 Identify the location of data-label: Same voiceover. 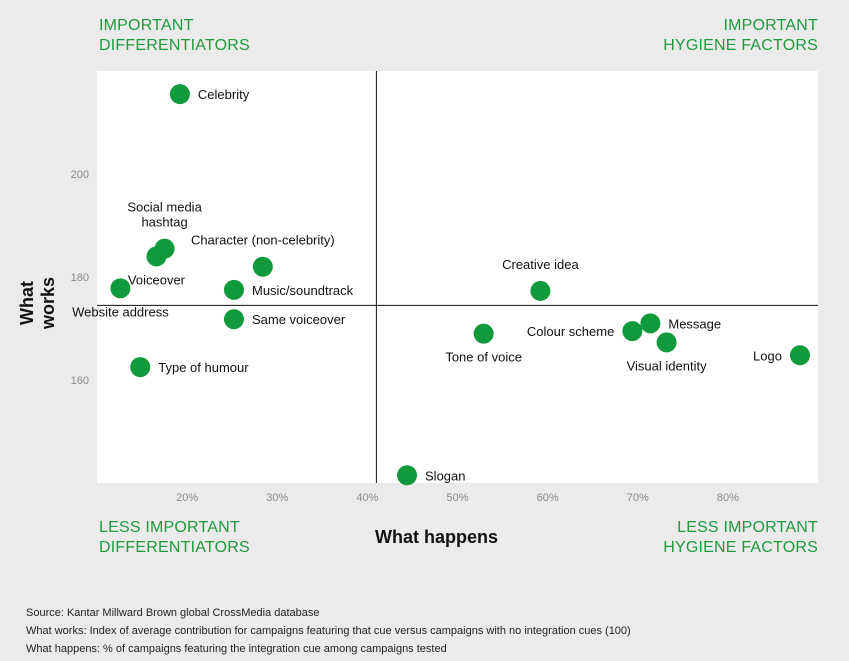
(299, 319).